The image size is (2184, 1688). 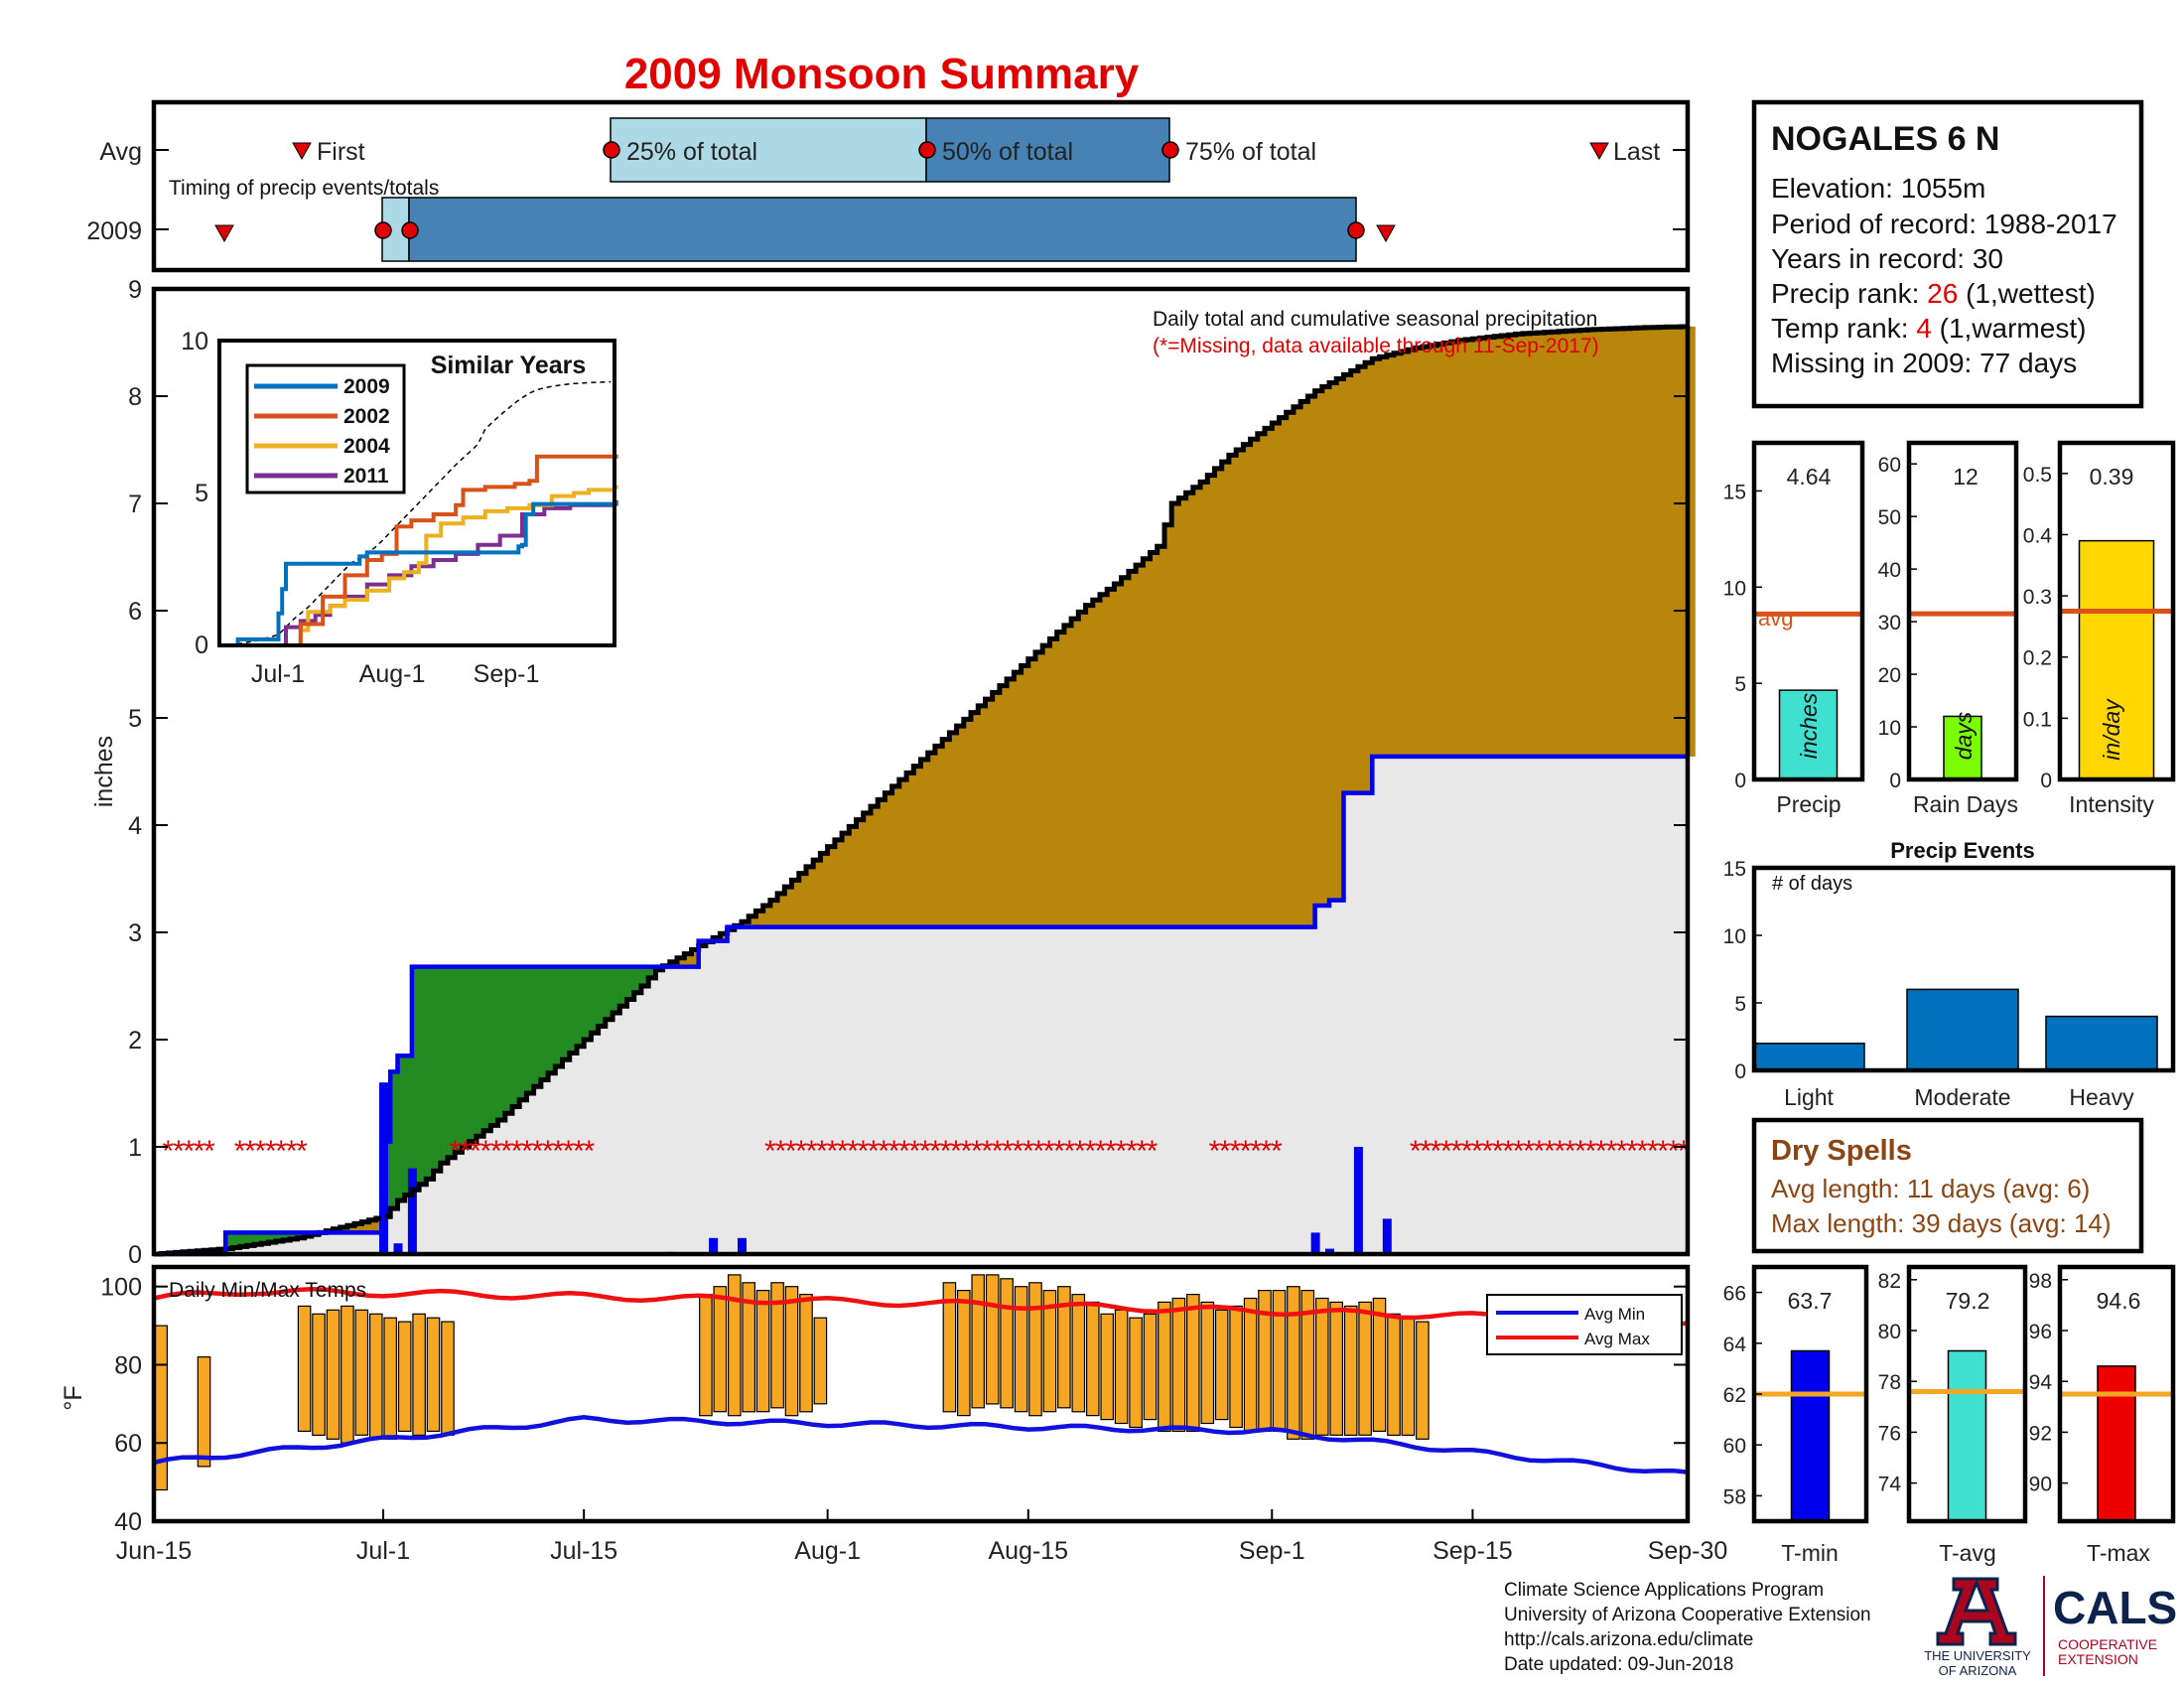 I want to click on station-period: Period of record: 1988-2017, so click(x=1944, y=224).